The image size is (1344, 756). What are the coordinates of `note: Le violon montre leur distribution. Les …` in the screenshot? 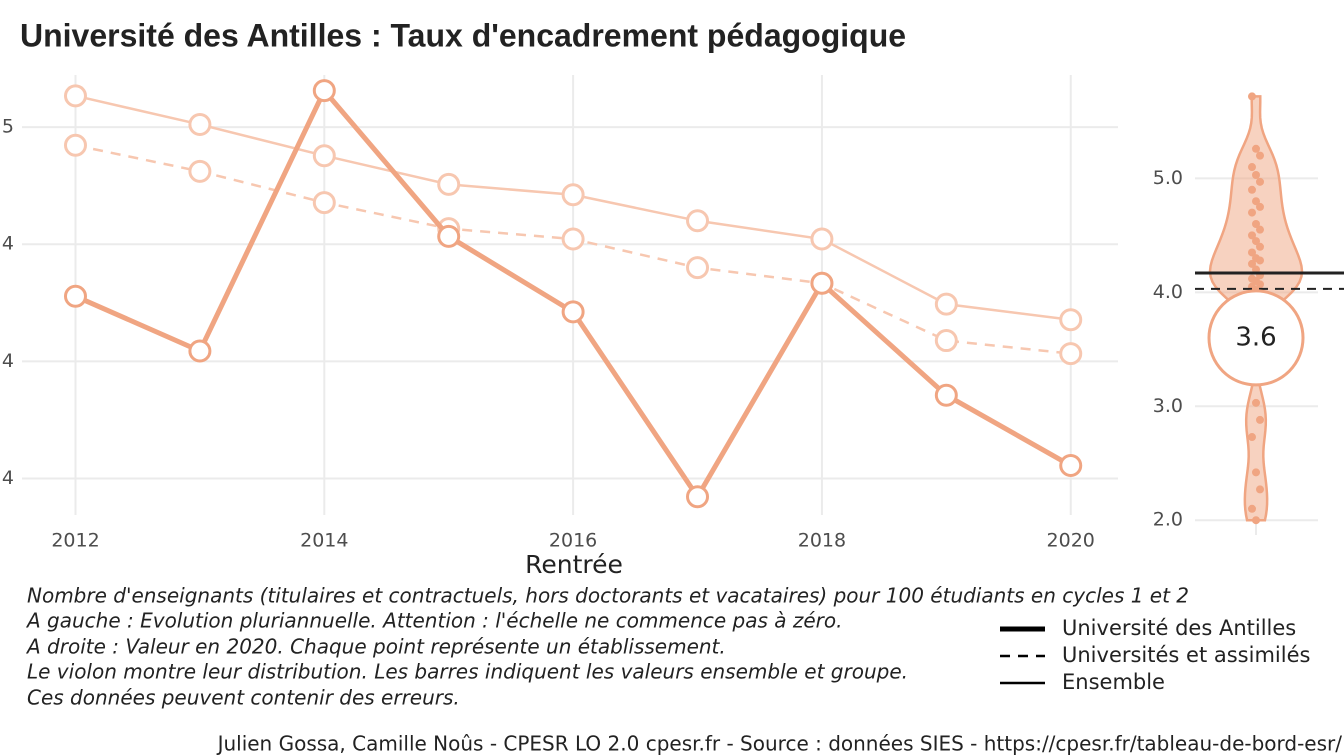 It's located at (467, 672).